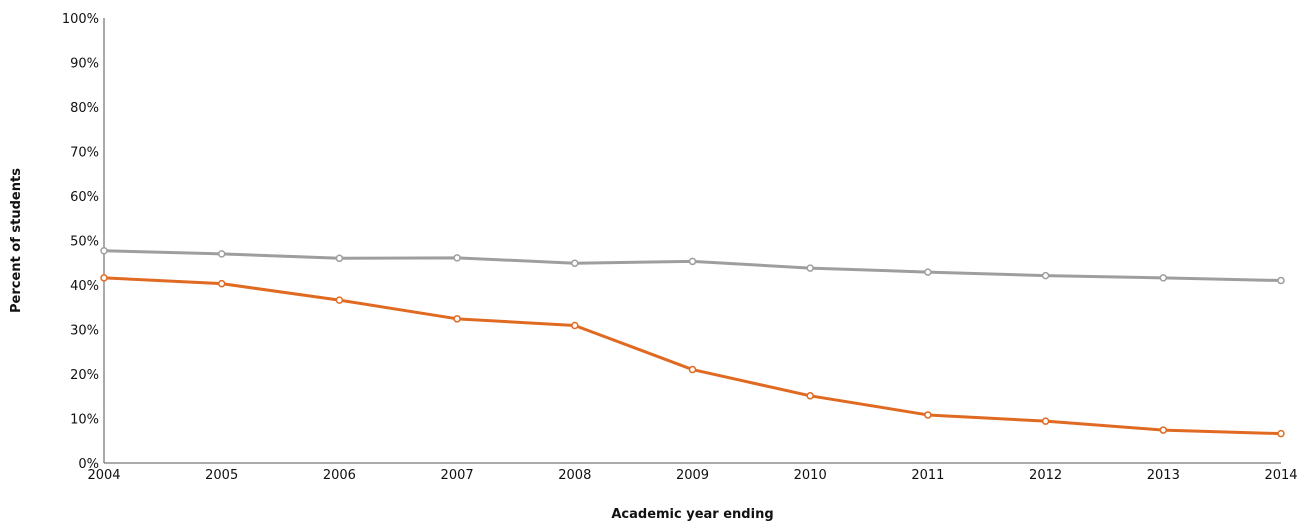  Describe the element at coordinates (103, 475) in the screenshot. I see `x-tick-label: 2004` at that location.